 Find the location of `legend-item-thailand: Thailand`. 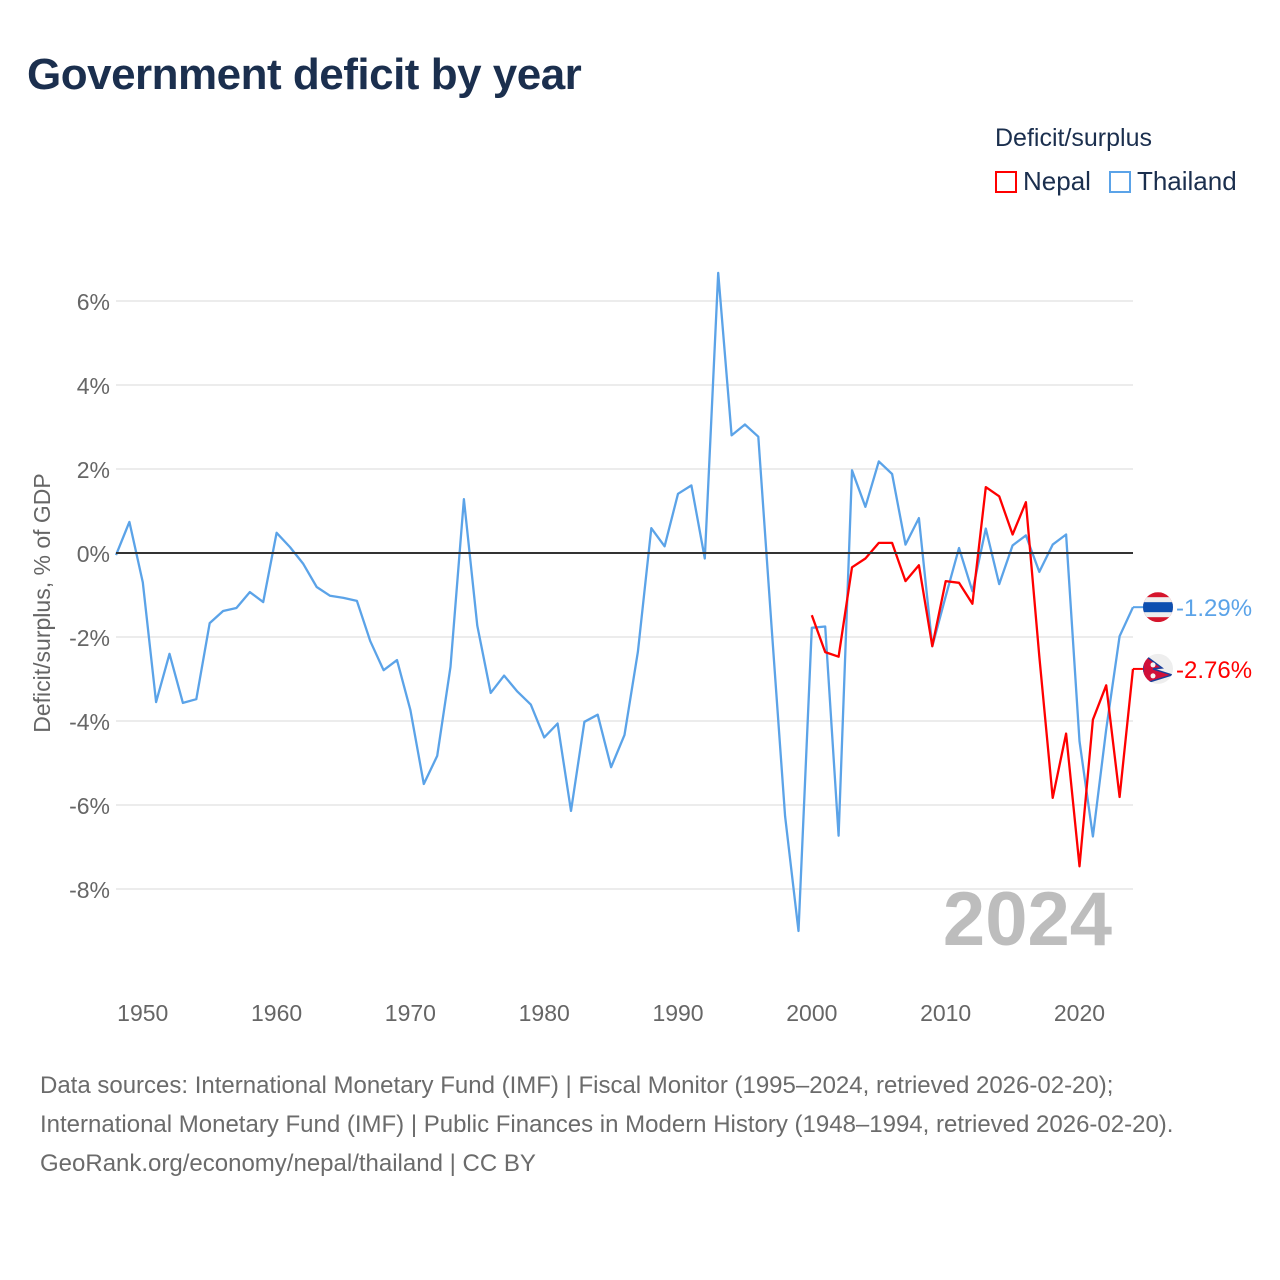

legend-item-thailand: Thailand is located at coordinates (1172, 181).